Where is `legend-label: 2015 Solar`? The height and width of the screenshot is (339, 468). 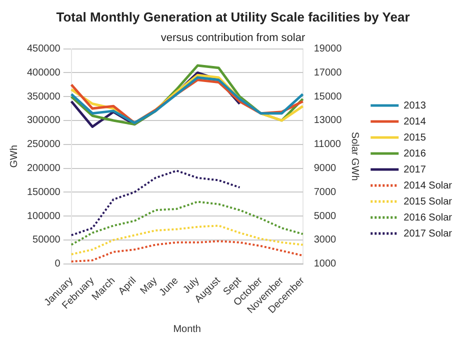
legend-label: 2015 Solar is located at coordinates (428, 202).